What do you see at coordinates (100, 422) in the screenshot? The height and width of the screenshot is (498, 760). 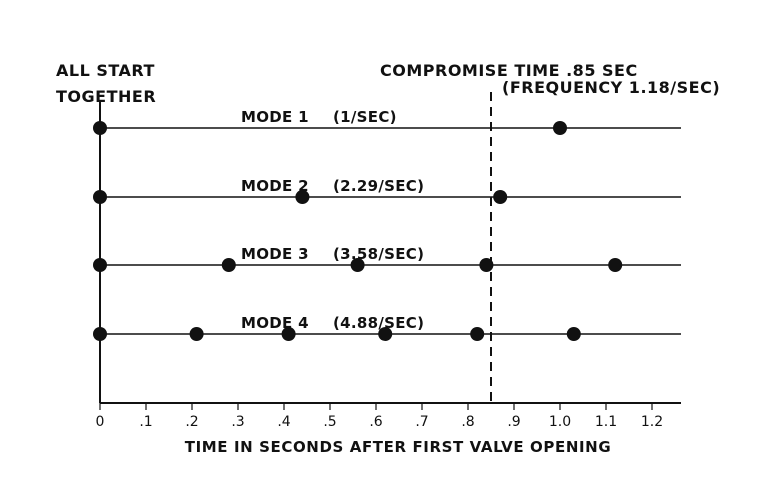 I see `x-tick-label-0: 0` at bounding box center [100, 422].